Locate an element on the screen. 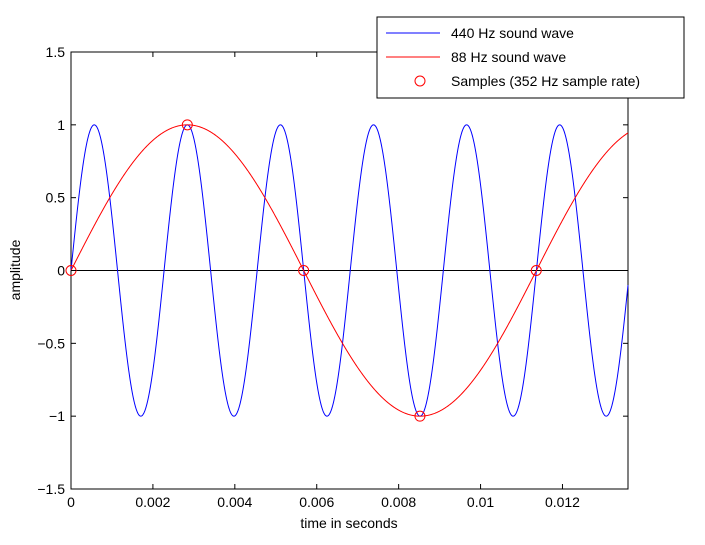 Image resolution: width=705 pixels, height=545 pixels. x-axis-label: time in seconds is located at coordinates (348, 523).